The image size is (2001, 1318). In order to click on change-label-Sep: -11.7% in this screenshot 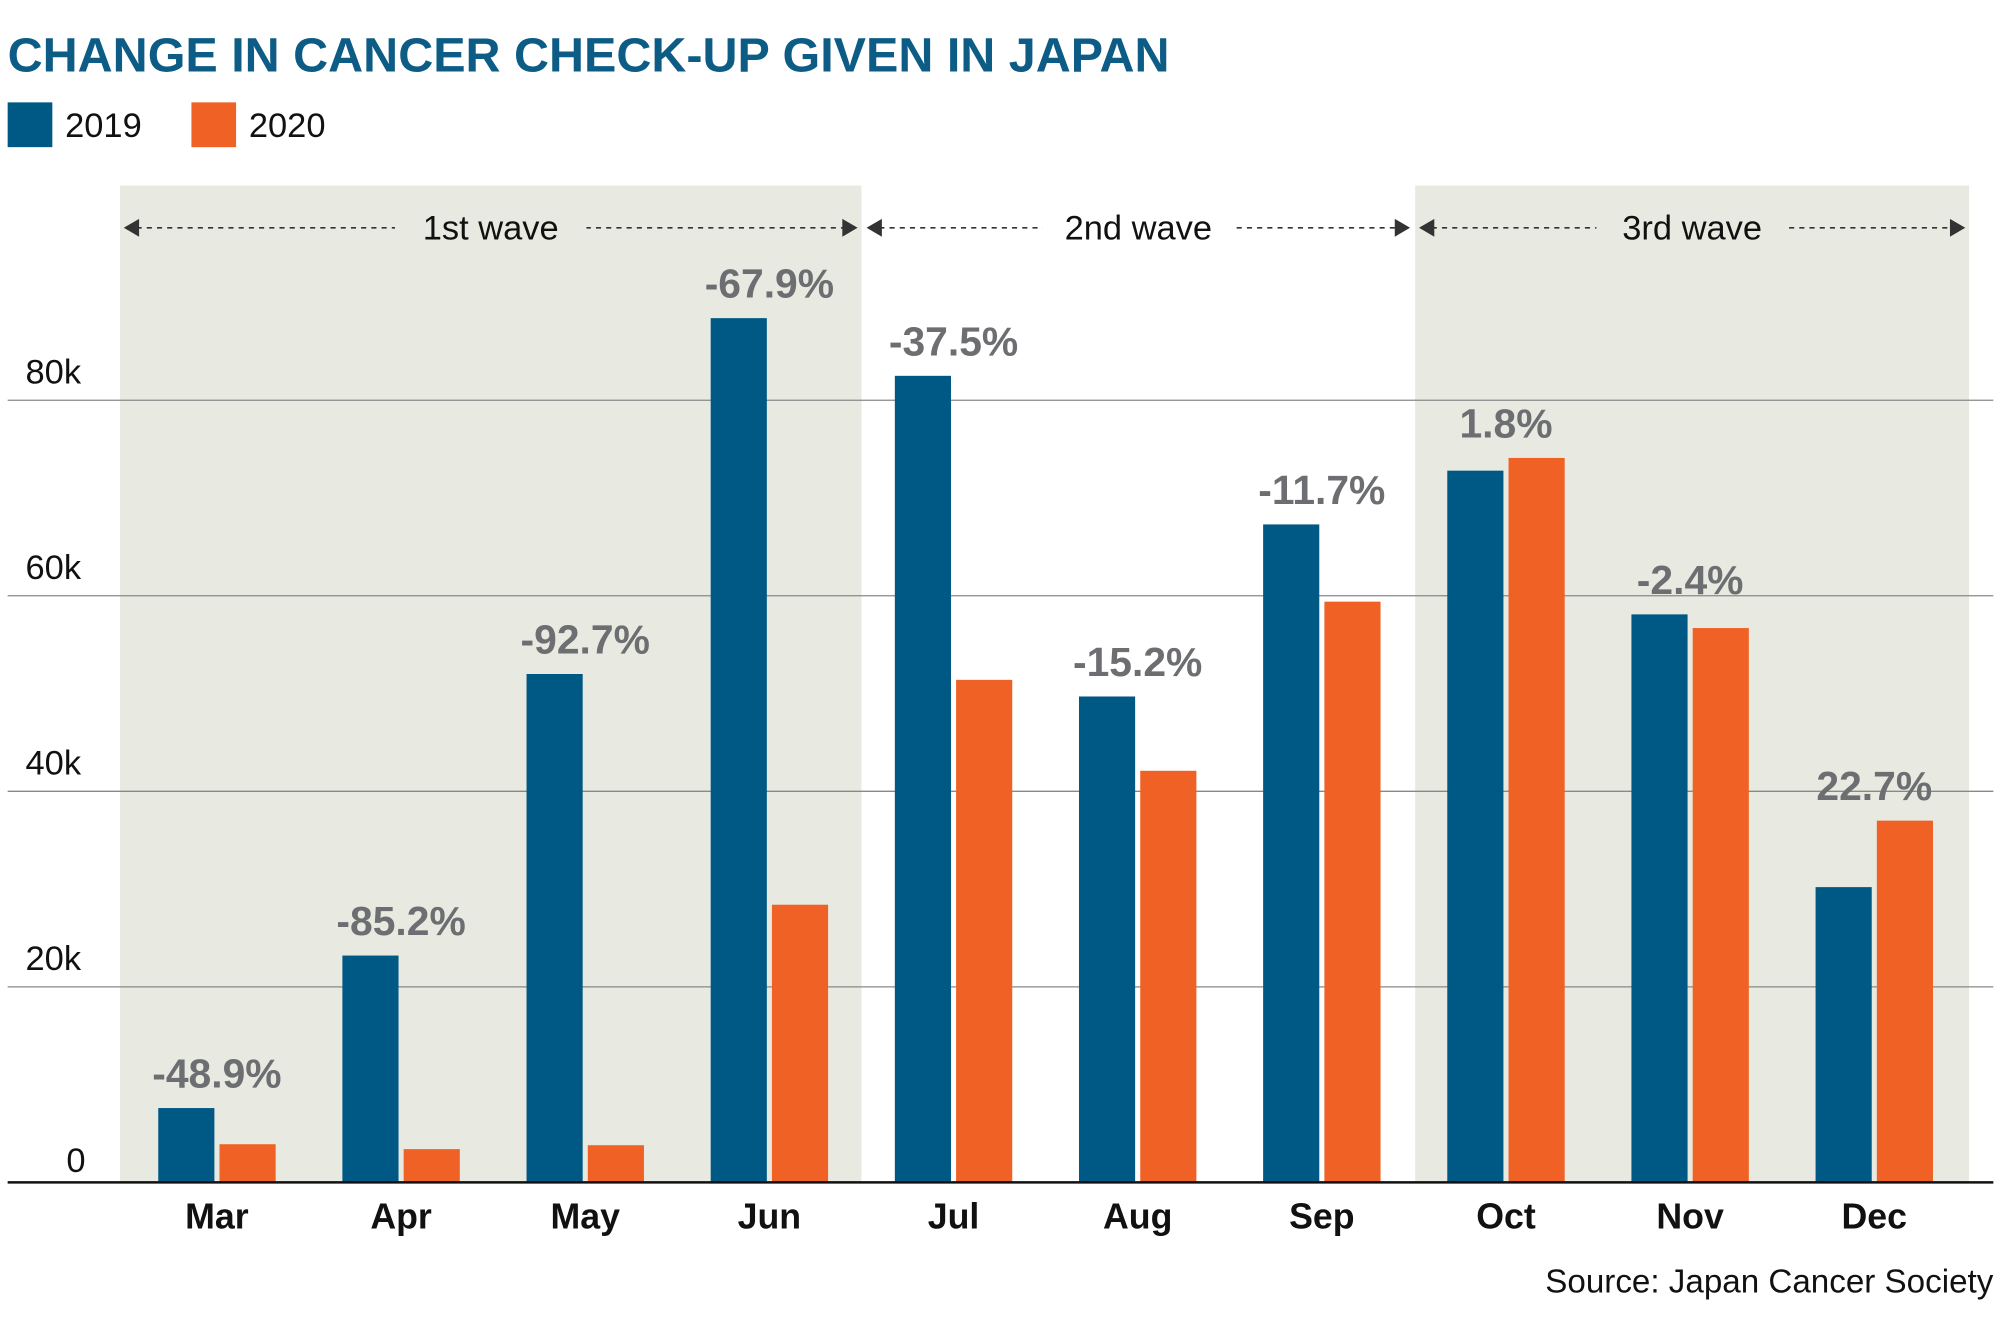, I will do `click(1321, 490)`.